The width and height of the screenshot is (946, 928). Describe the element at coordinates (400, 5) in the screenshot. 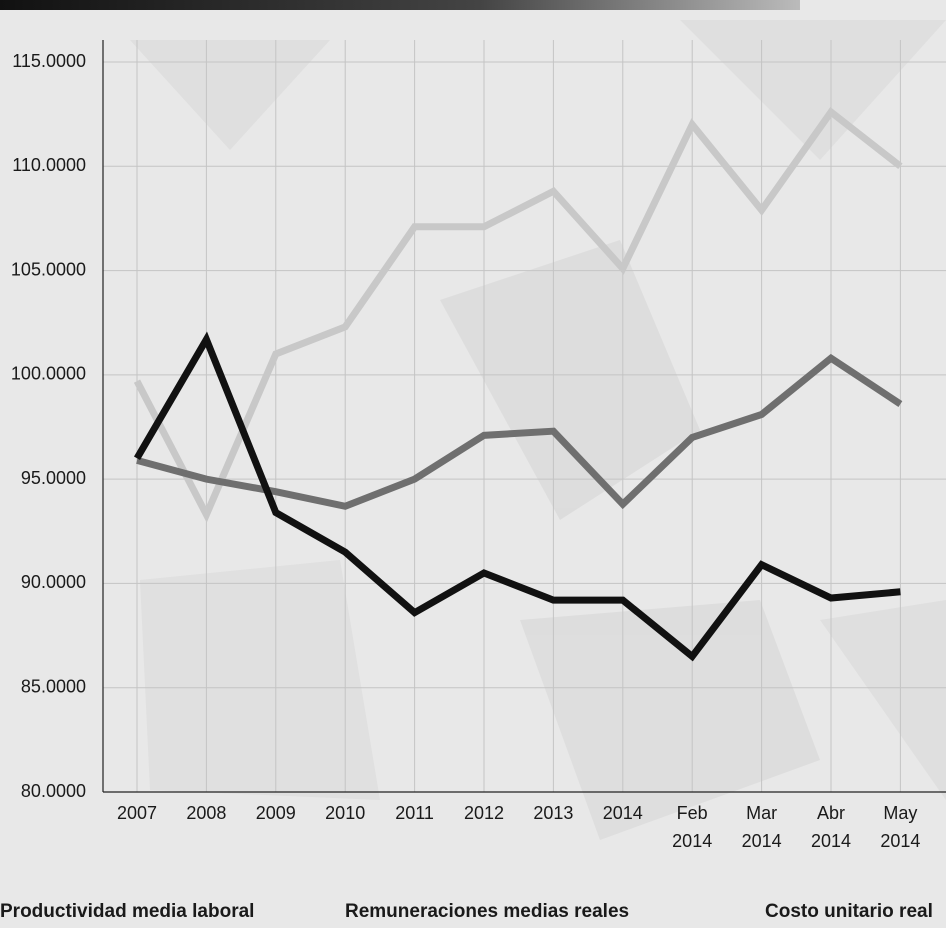

I see `top-bar` at that location.